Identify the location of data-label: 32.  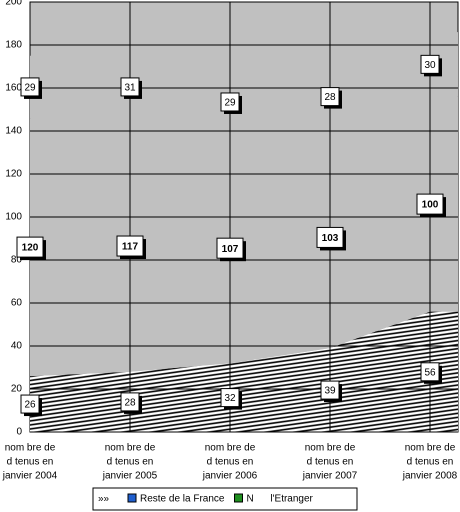
(230, 398).